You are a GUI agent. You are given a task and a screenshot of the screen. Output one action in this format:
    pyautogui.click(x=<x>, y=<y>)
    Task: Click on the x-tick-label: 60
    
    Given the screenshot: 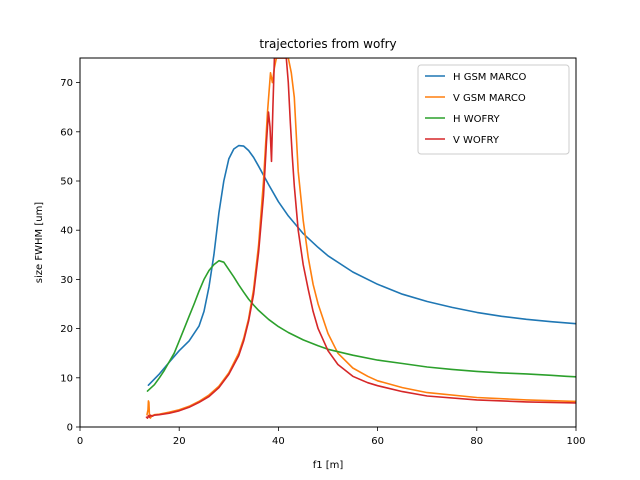 What is the action you would take?
    pyautogui.click(x=377, y=441)
    